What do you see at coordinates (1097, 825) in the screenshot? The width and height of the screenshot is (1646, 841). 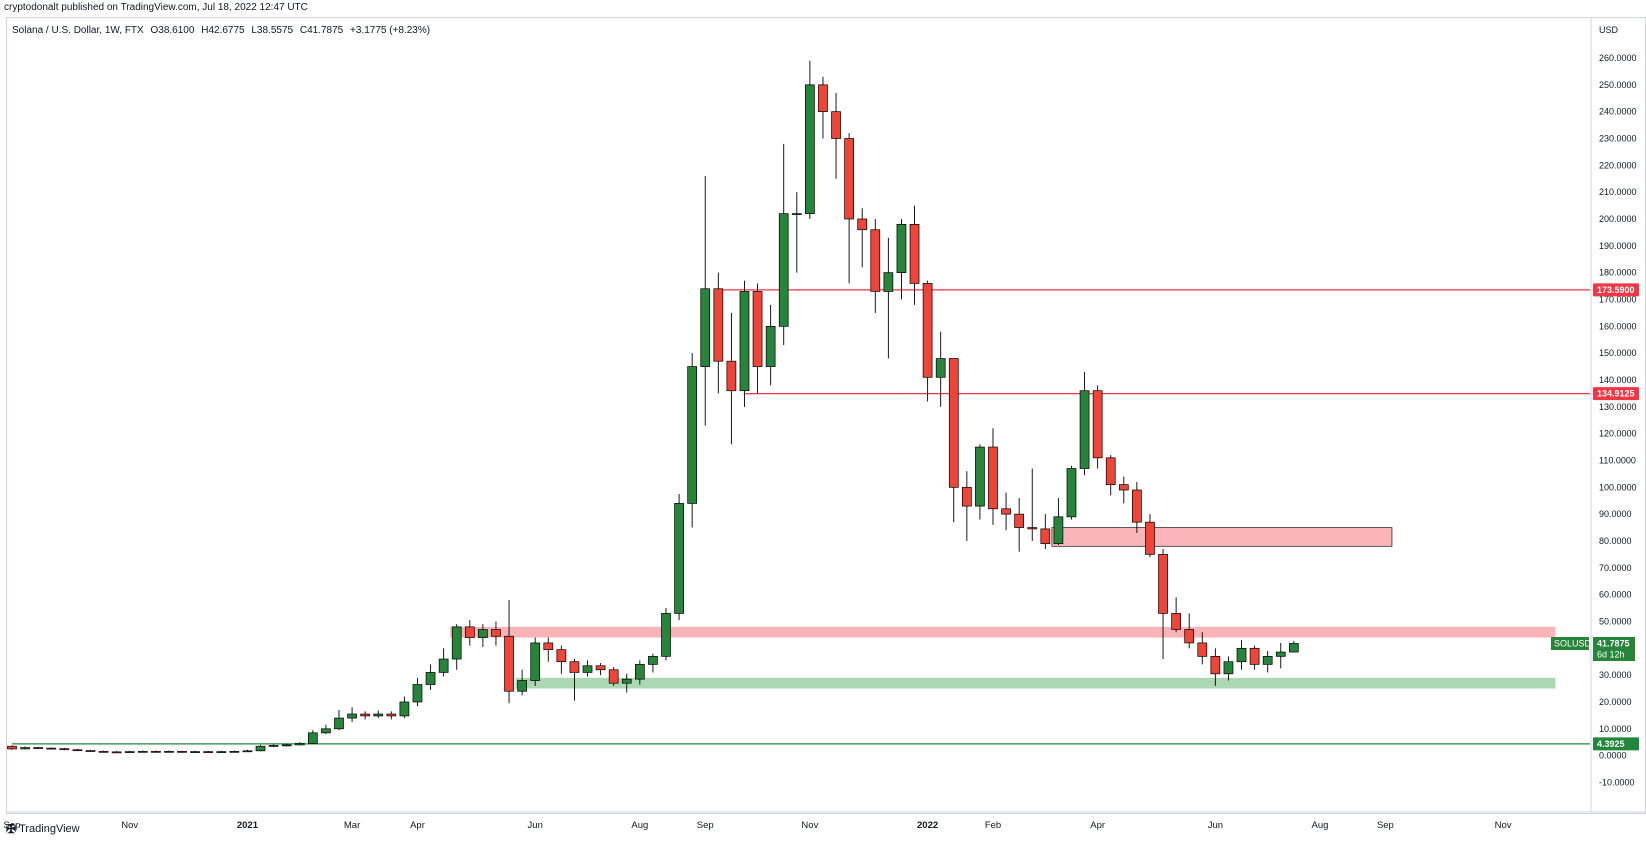 I see `x-tick-label: Apr` at bounding box center [1097, 825].